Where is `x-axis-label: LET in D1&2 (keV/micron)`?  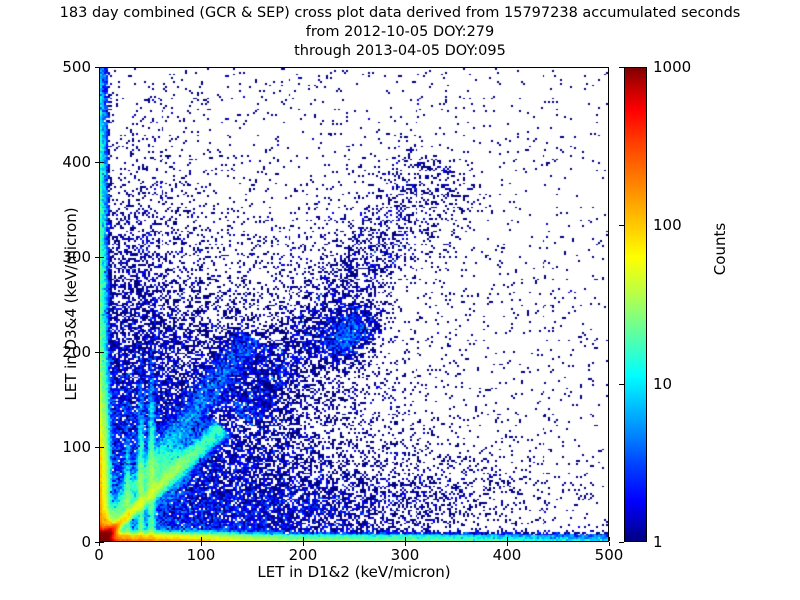 x-axis-label: LET in D1&2 (keV/micron) is located at coordinates (354, 572).